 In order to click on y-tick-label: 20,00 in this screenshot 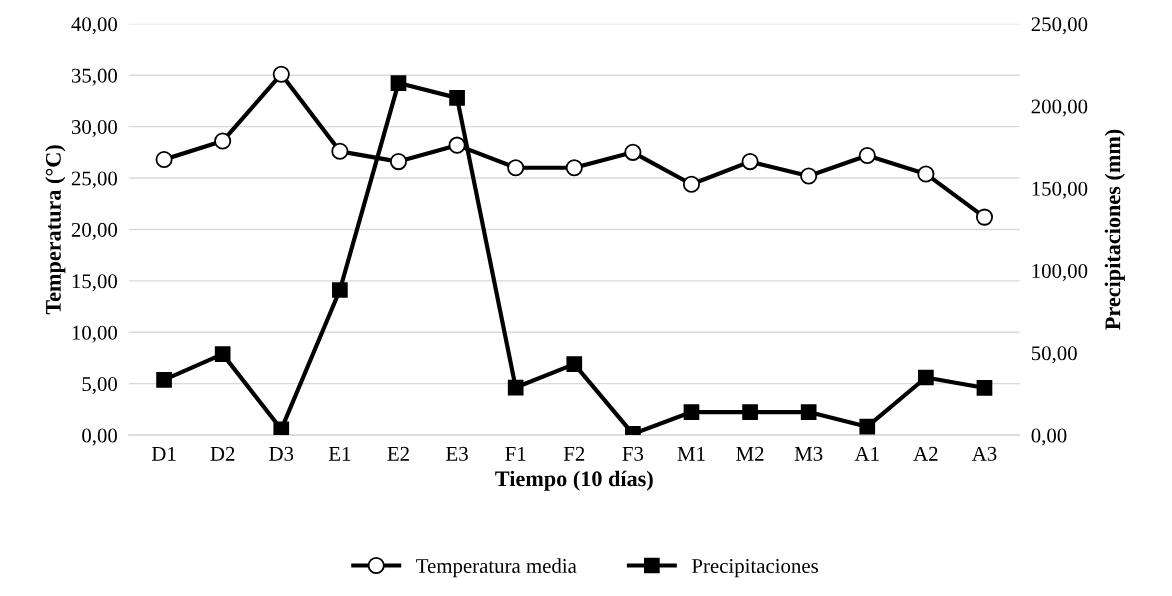, I will do `click(94, 231)`.